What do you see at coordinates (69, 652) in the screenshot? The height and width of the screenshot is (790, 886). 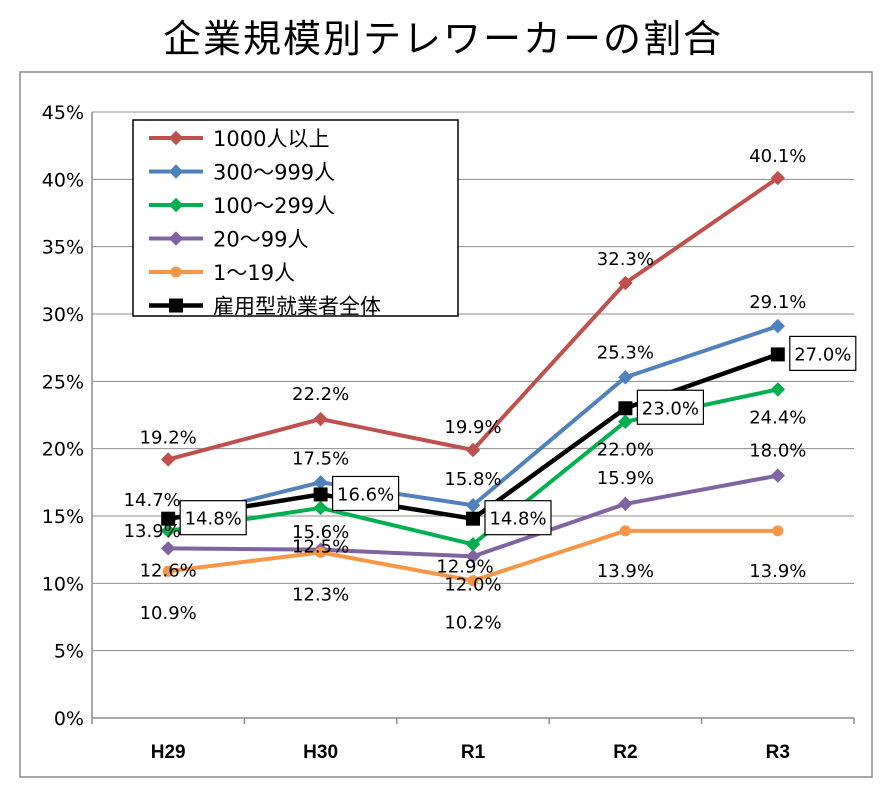 I see `y-tick-label: 5%` at bounding box center [69, 652].